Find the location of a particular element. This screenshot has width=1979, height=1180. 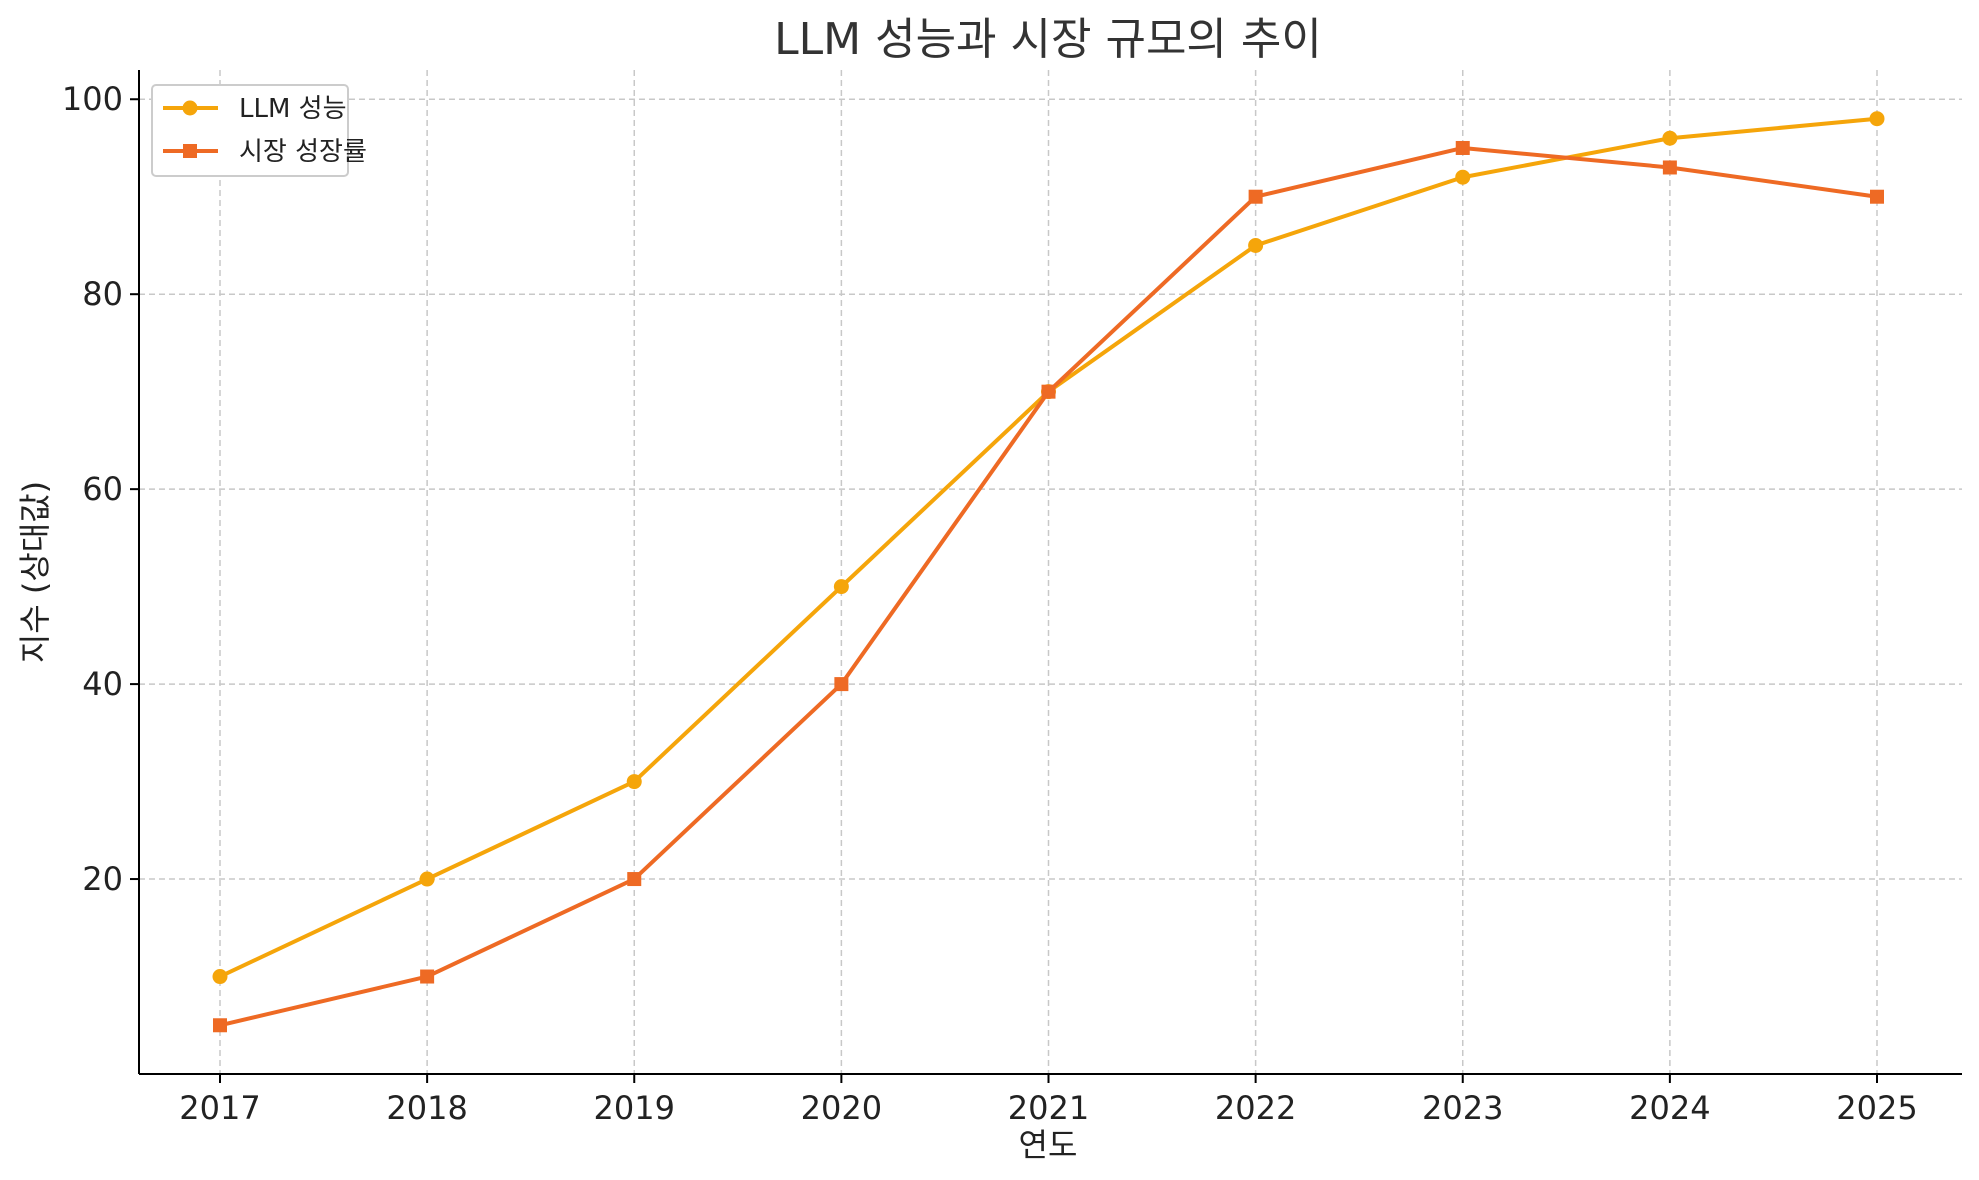

x-axis-title: 연도 is located at coordinates (1048, 1145).